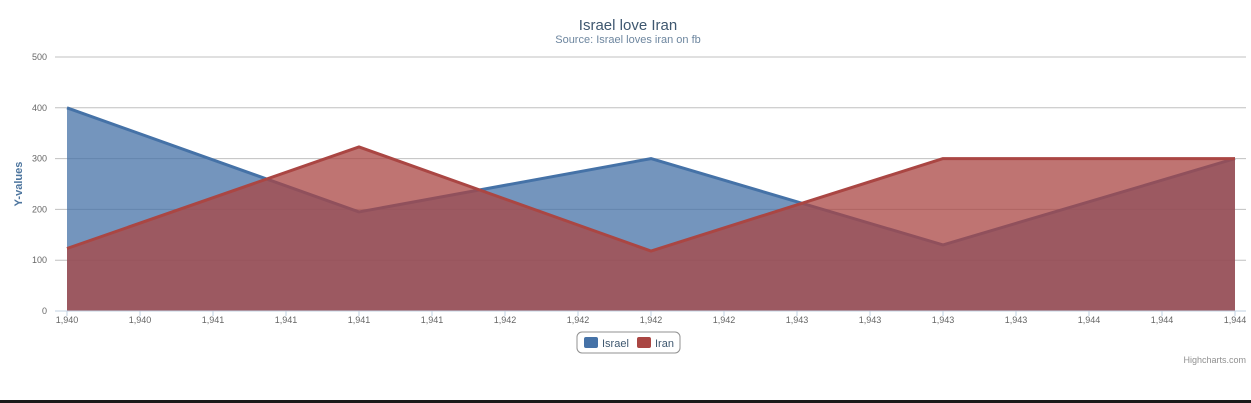  I want to click on legend: Israel Iran, so click(628, 342).